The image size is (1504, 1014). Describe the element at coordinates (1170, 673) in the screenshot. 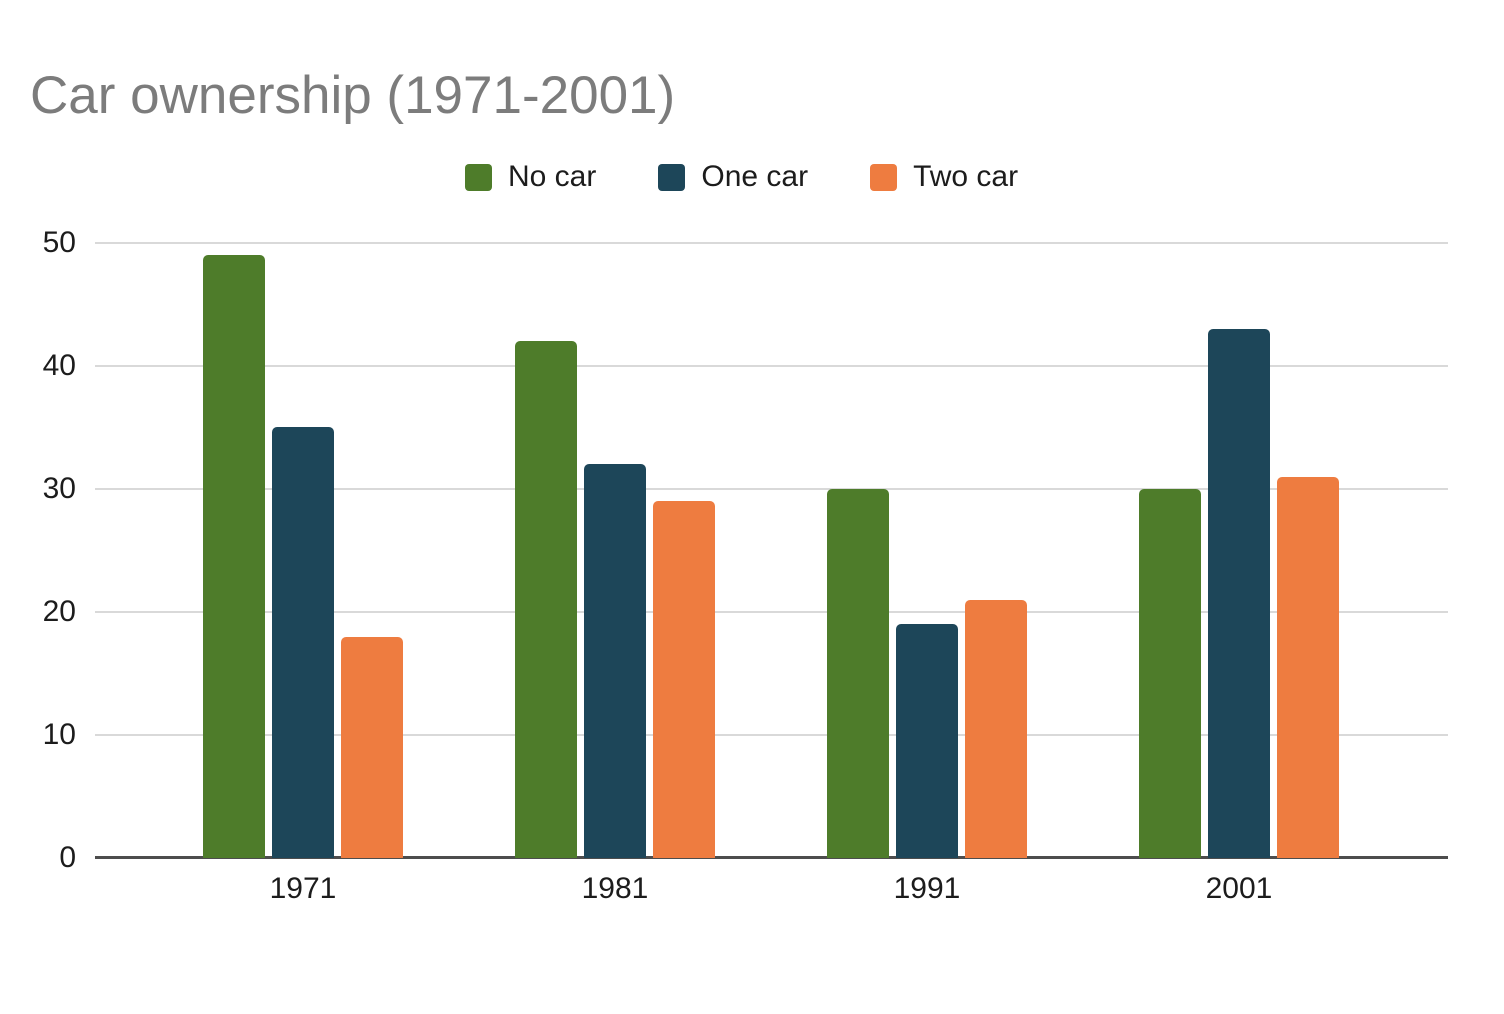

I see `bar-no-car-2001` at that location.